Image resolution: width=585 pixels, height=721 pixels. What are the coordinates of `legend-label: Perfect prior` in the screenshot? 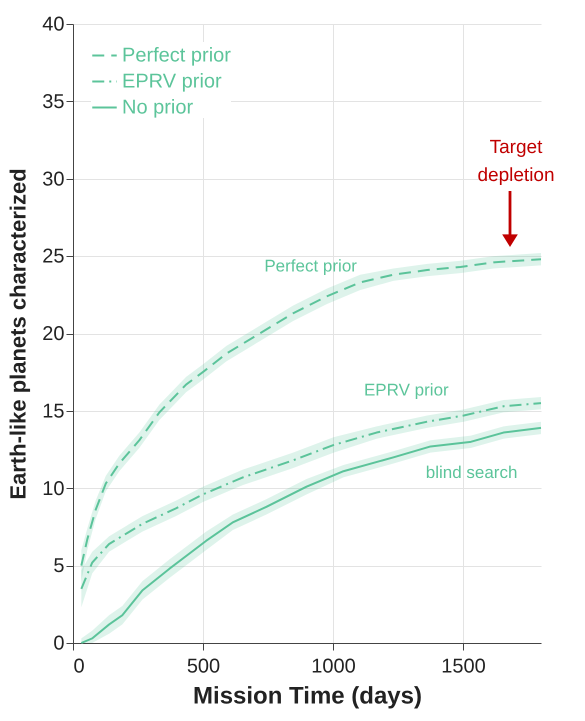 It's located at (177, 55).